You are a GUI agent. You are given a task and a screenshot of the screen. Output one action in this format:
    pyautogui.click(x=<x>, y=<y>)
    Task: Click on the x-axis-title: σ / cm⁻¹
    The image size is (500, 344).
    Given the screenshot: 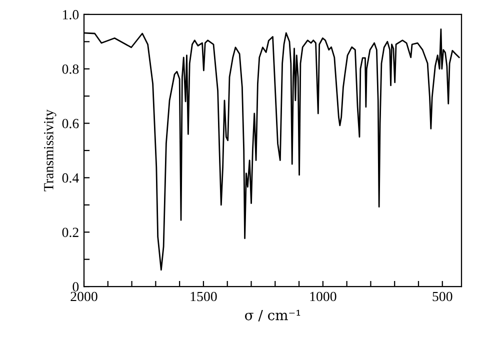 What is the action you would take?
    pyautogui.click(x=272, y=316)
    